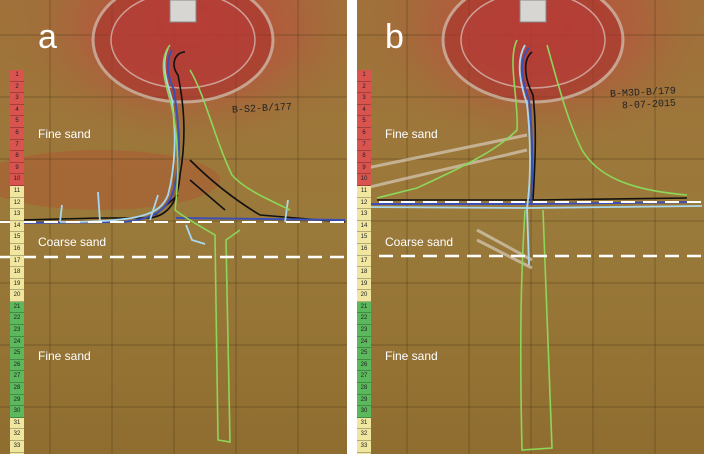 Image resolution: width=704 pixels, height=454 pixels. What do you see at coordinates (445, 201) in the screenshot?
I see `sampling-tubes` at bounding box center [445, 201].